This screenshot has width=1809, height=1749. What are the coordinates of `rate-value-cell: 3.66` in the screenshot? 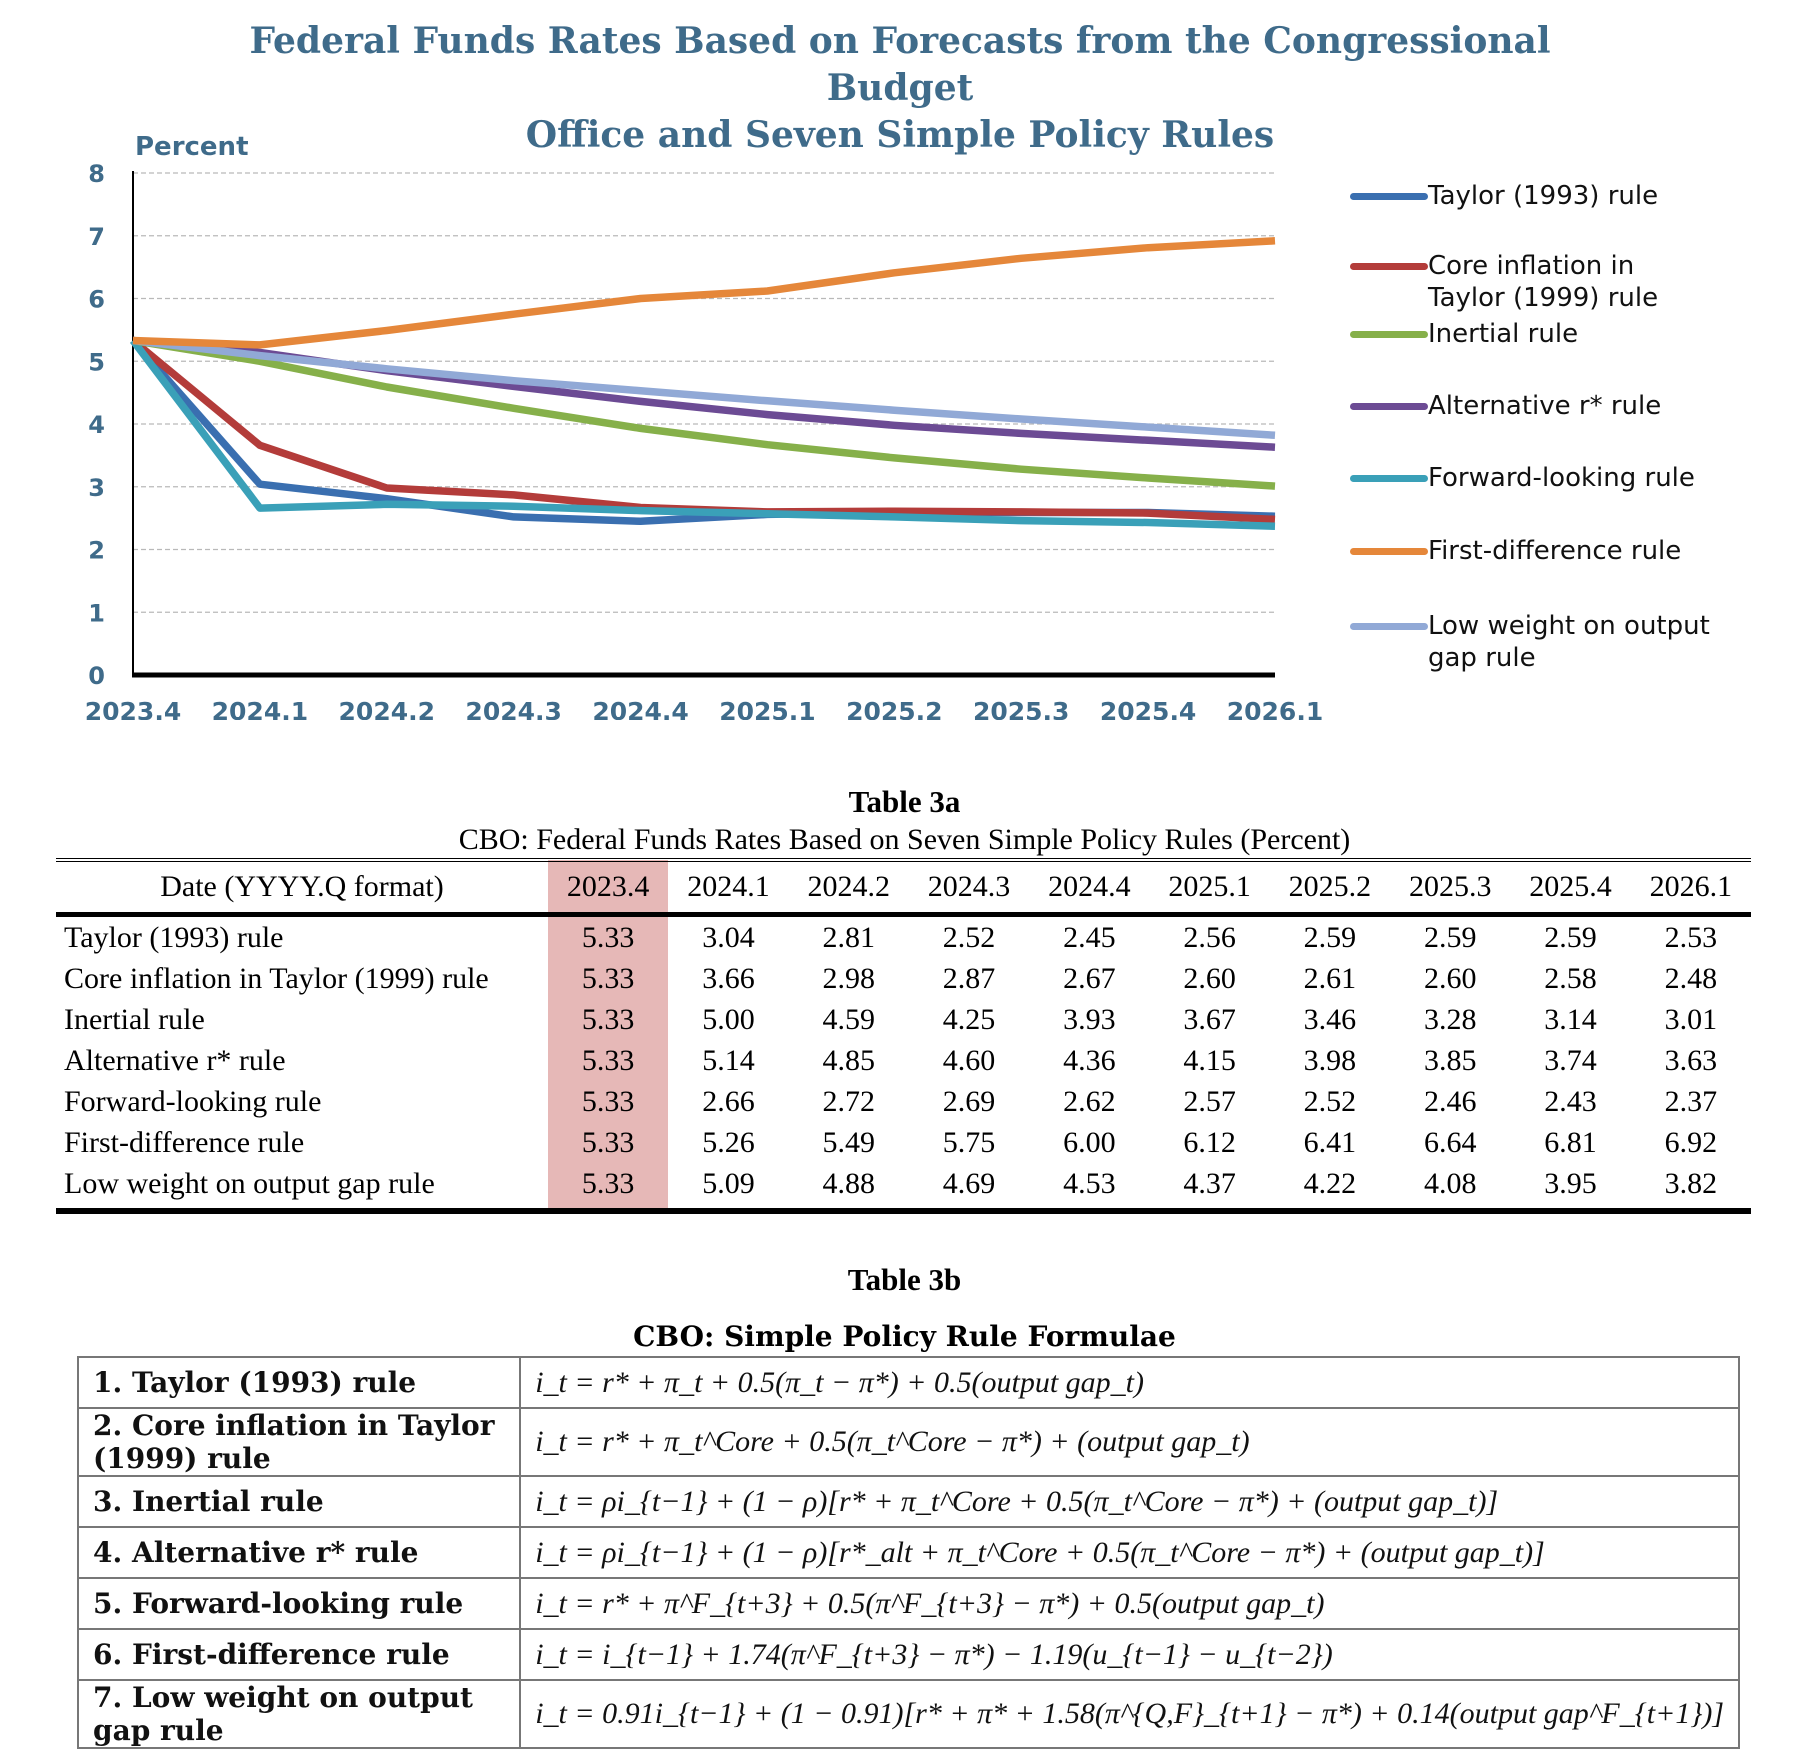 It's located at (728, 978).